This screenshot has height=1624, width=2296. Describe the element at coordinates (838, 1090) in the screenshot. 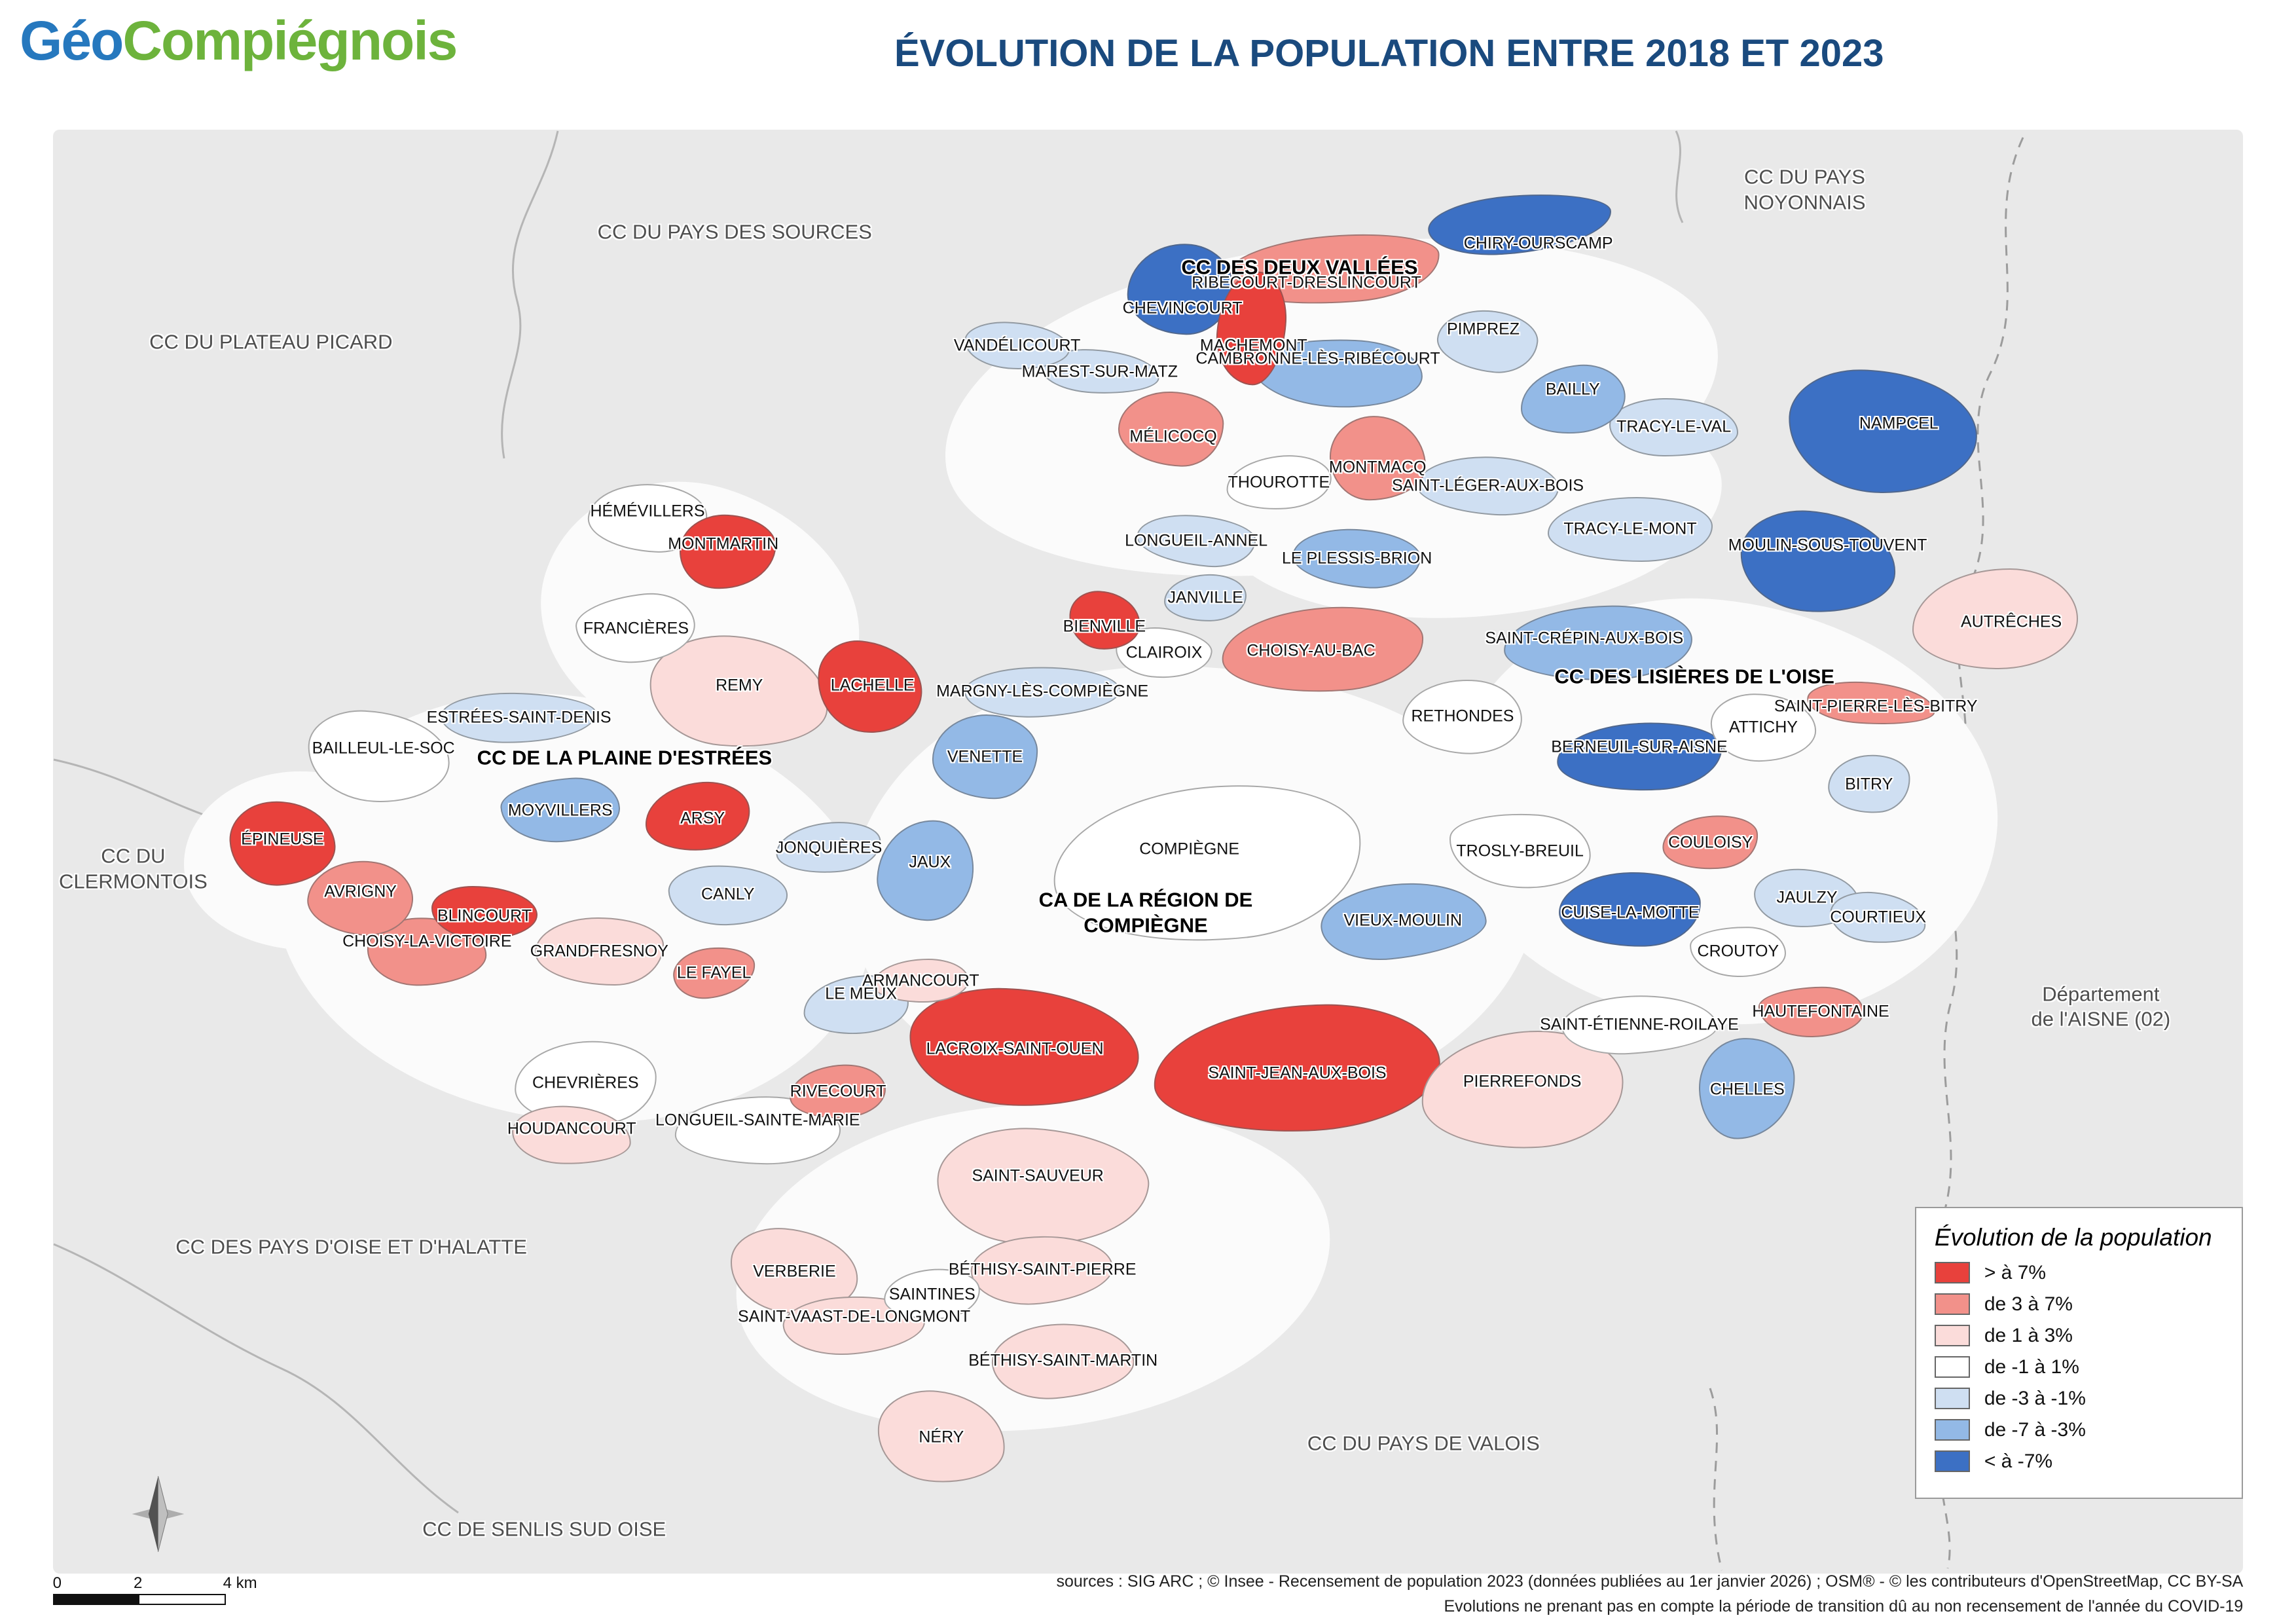

I see `commune-label-rivecourt: RIVECOURT` at that location.